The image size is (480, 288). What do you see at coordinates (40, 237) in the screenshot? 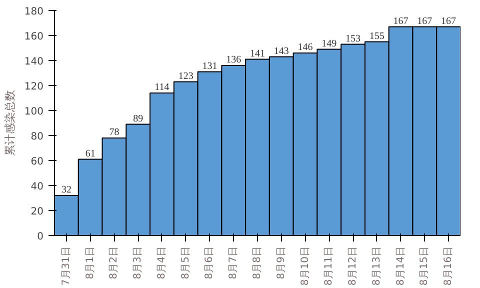
I see `y-tick-label: 0` at bounding box center [40, 237].